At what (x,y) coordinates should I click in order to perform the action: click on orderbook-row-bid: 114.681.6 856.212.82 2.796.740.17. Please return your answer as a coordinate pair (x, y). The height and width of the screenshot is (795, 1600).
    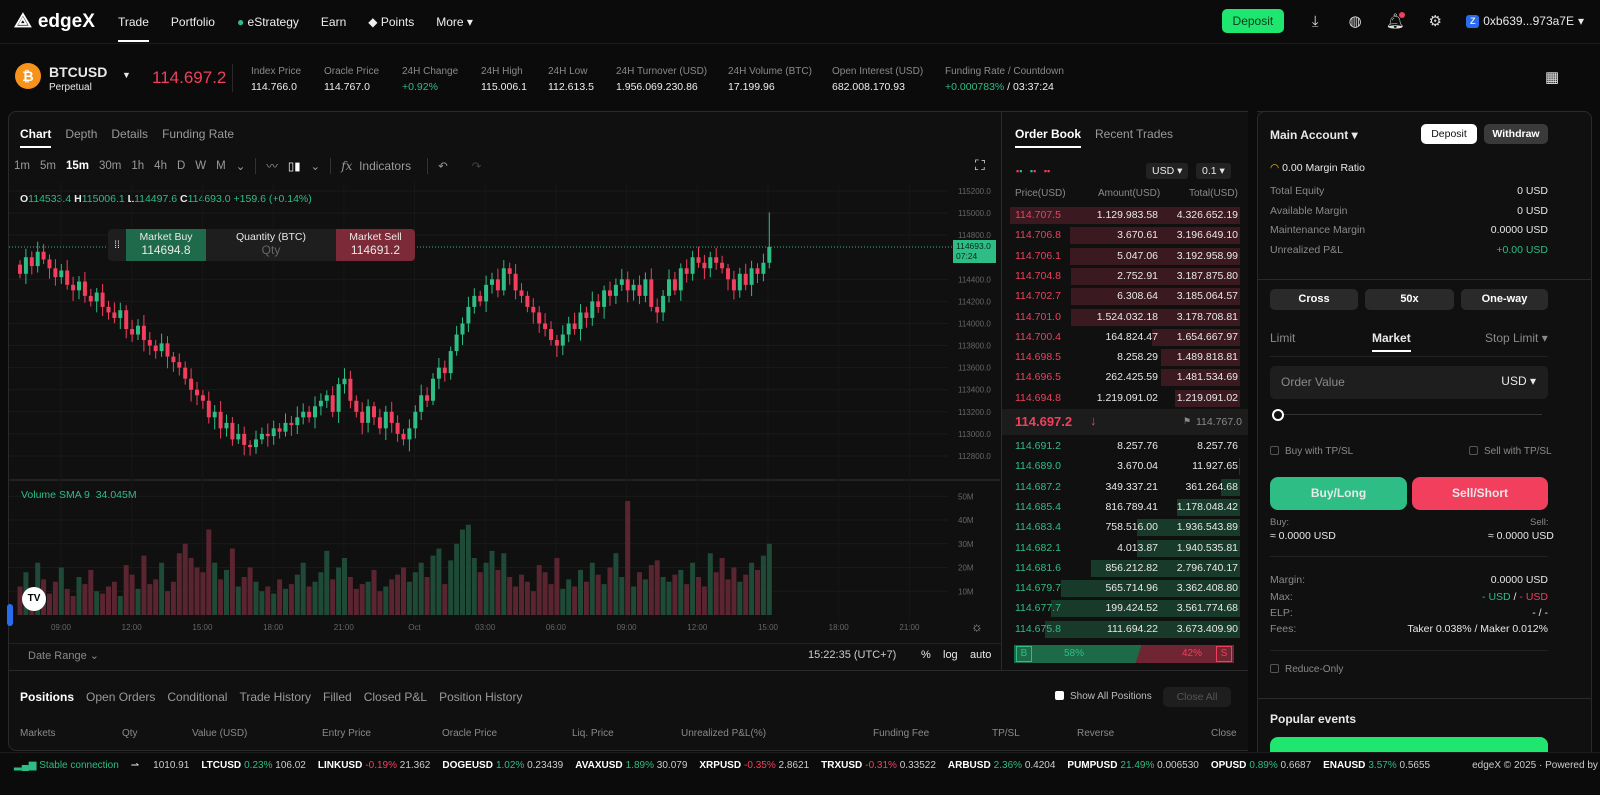
    Looking at the image, I should click on (1125, 568).